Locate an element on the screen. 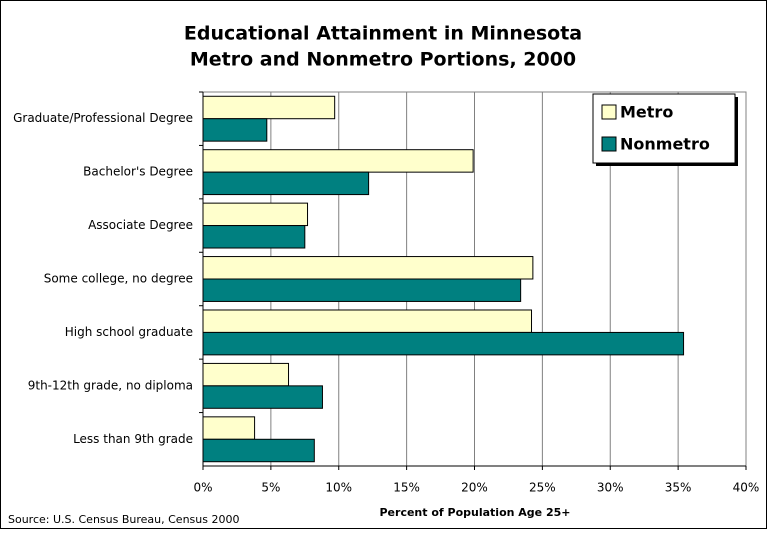 The width and height of the screenshot is (767, 533). y-tick-label: Some college, no degree is located at coordinates (118, 279).